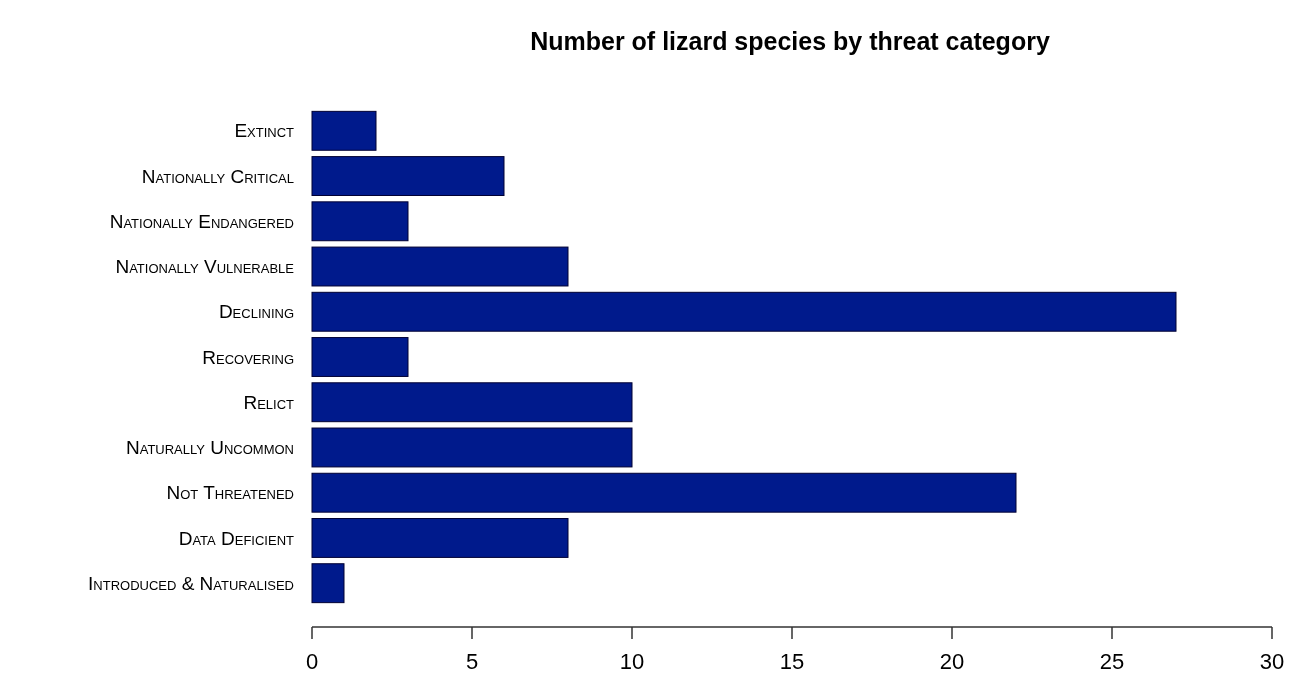  Describe the element at coordinates (230, 493) in the screenshot. I see `y-tick-label: Not Threatened` at that location.